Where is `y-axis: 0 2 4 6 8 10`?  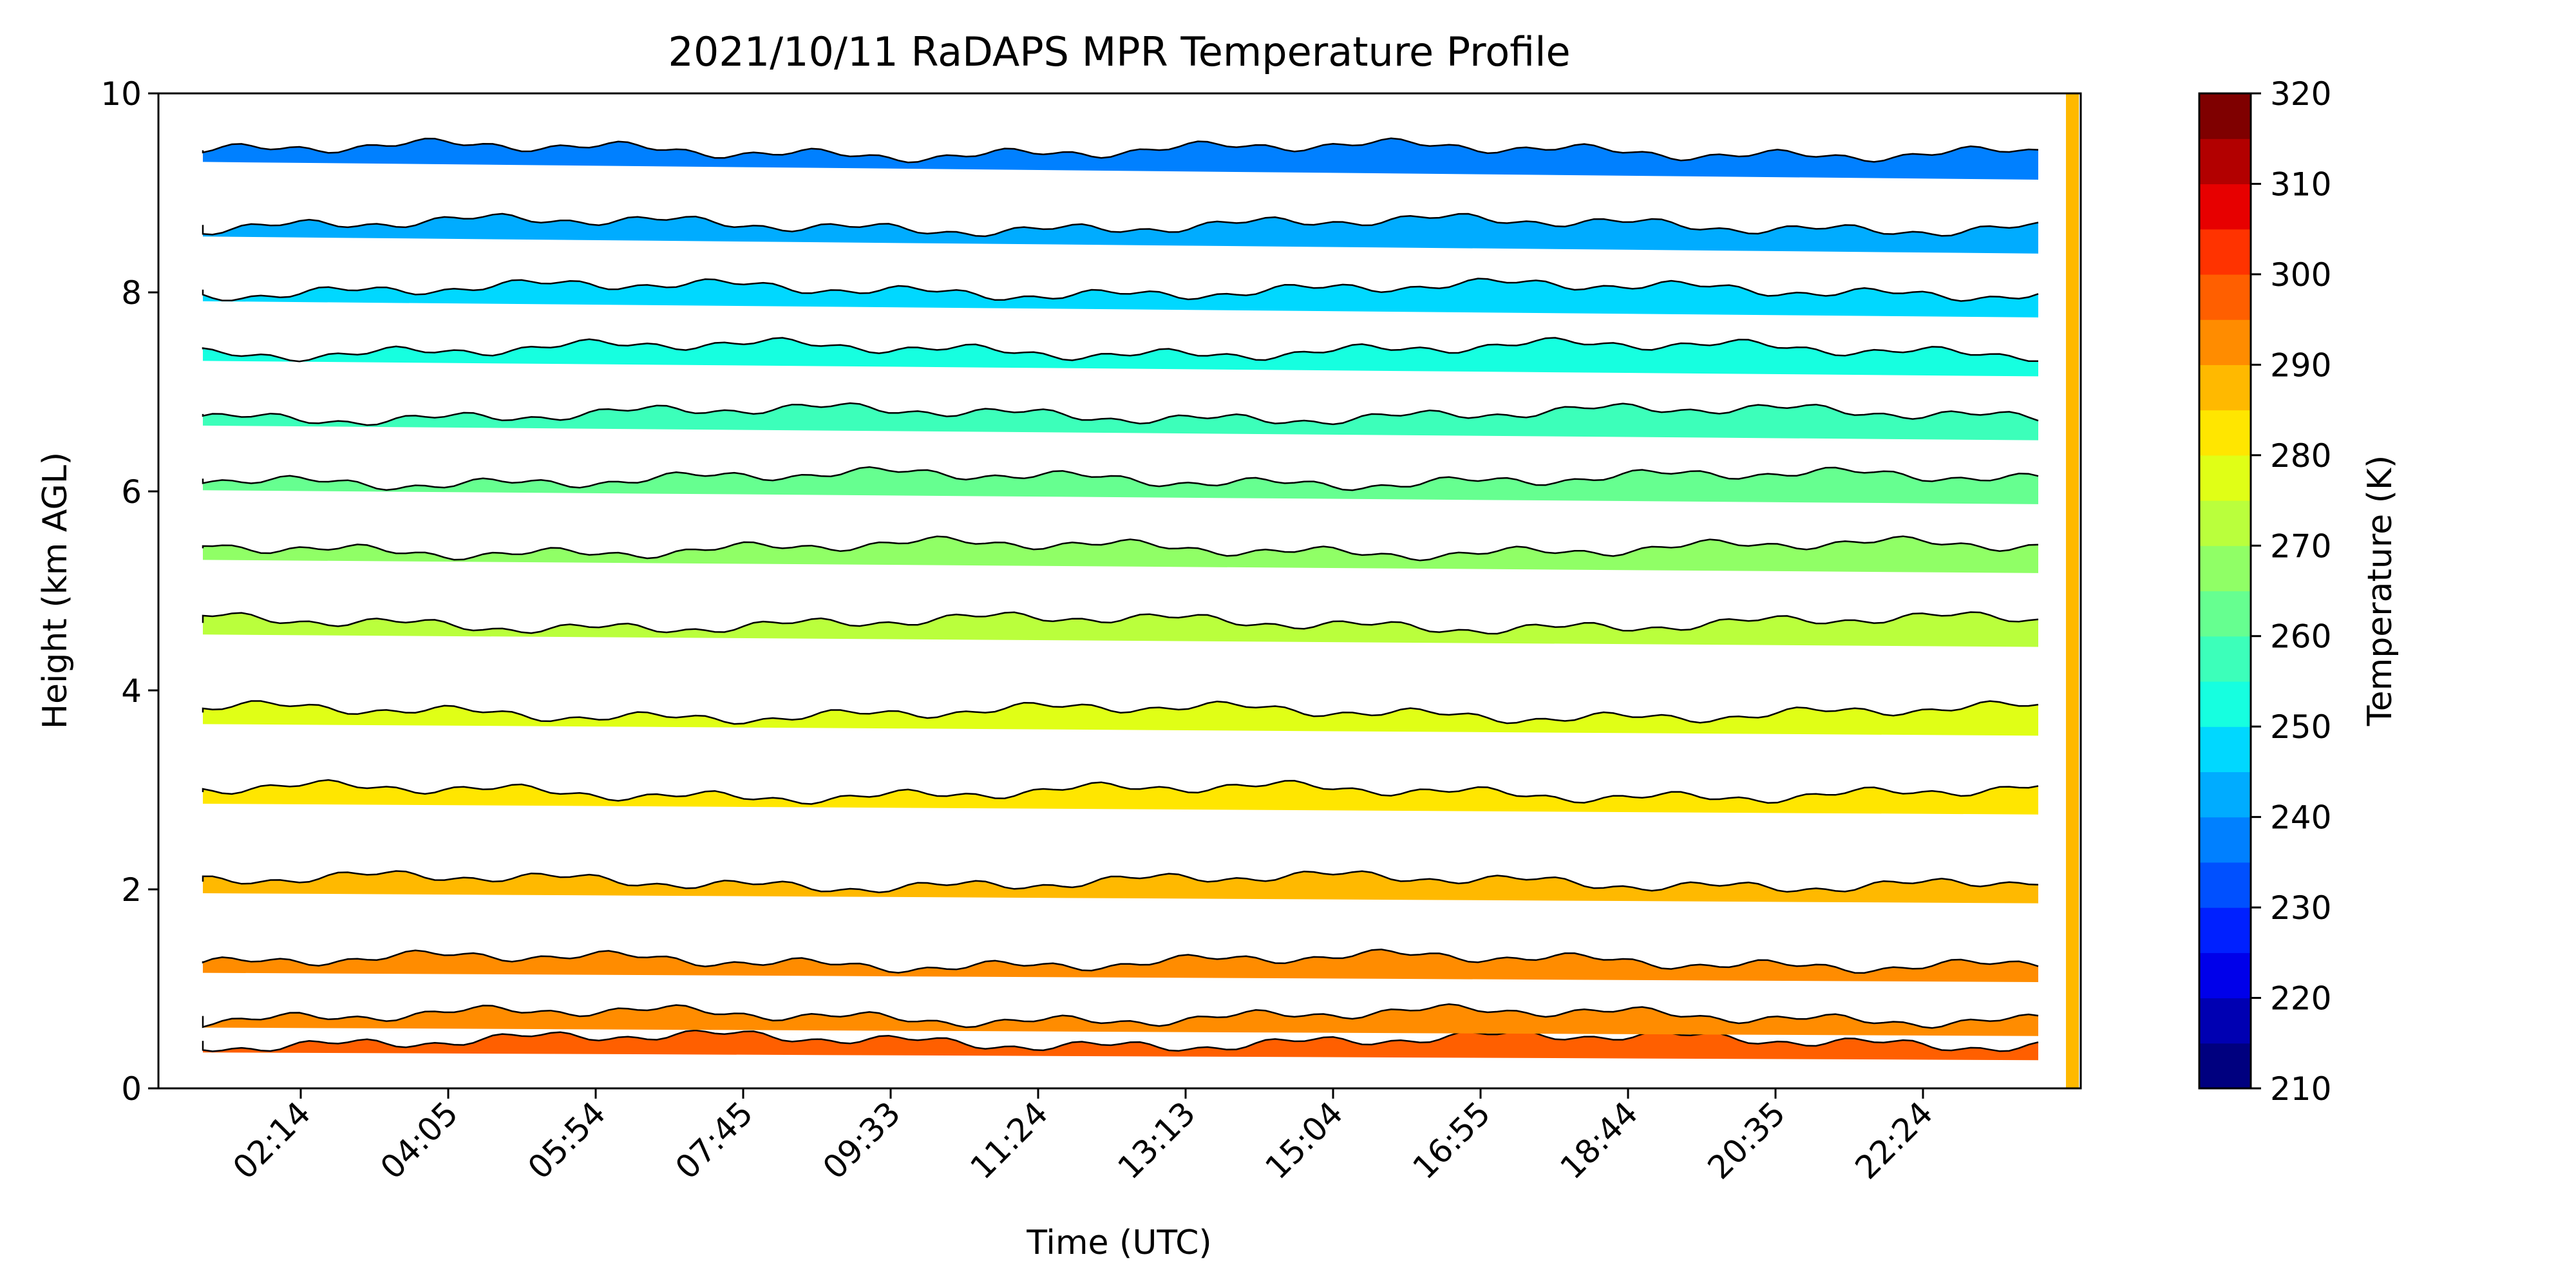 y-axis: 0 2 4 6 8 10 is located at coordinates (129, 591).